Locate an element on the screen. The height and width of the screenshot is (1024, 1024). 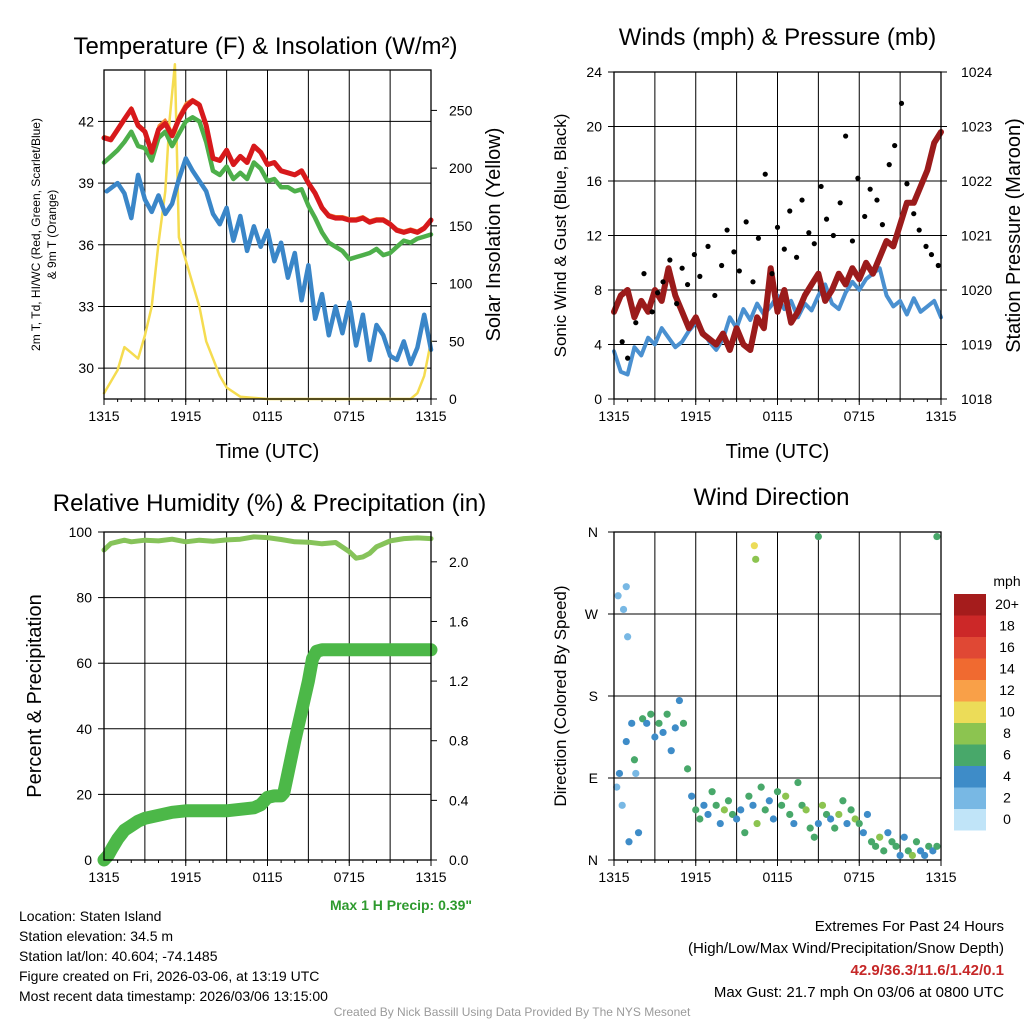
y-right-tick-label: 200 is located at coordinates (461, 168).